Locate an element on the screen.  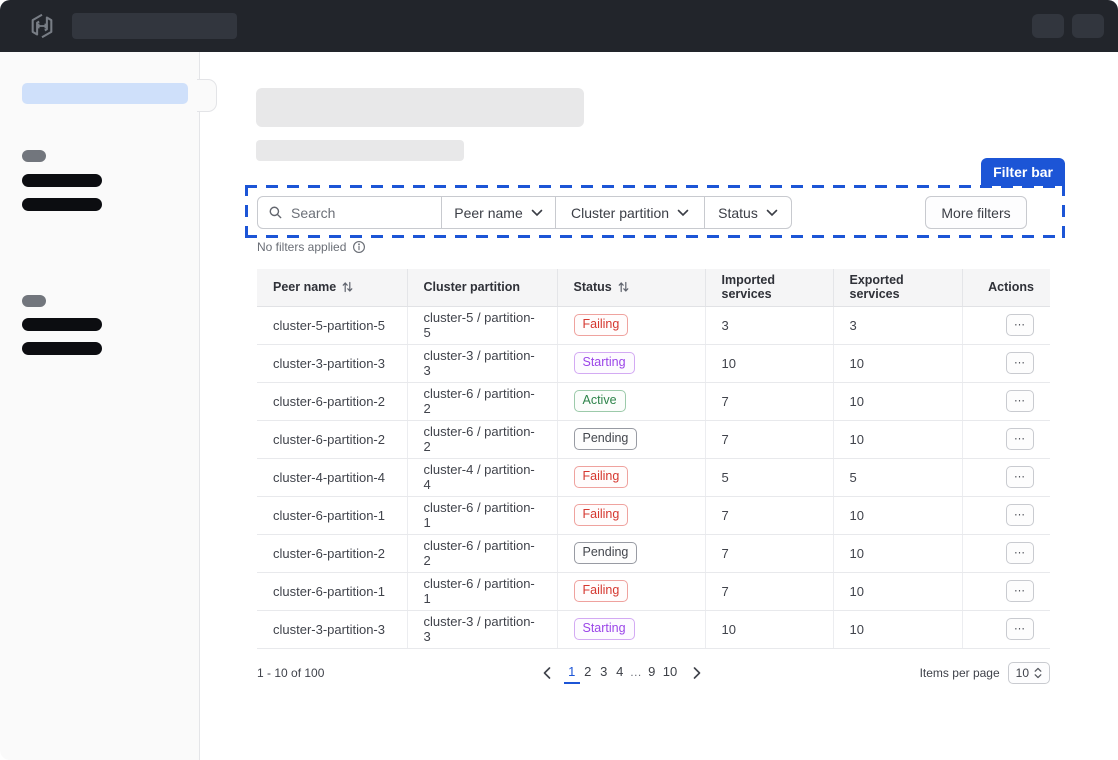
pagination-page-4: 4 is located at coordinates (620, 671).